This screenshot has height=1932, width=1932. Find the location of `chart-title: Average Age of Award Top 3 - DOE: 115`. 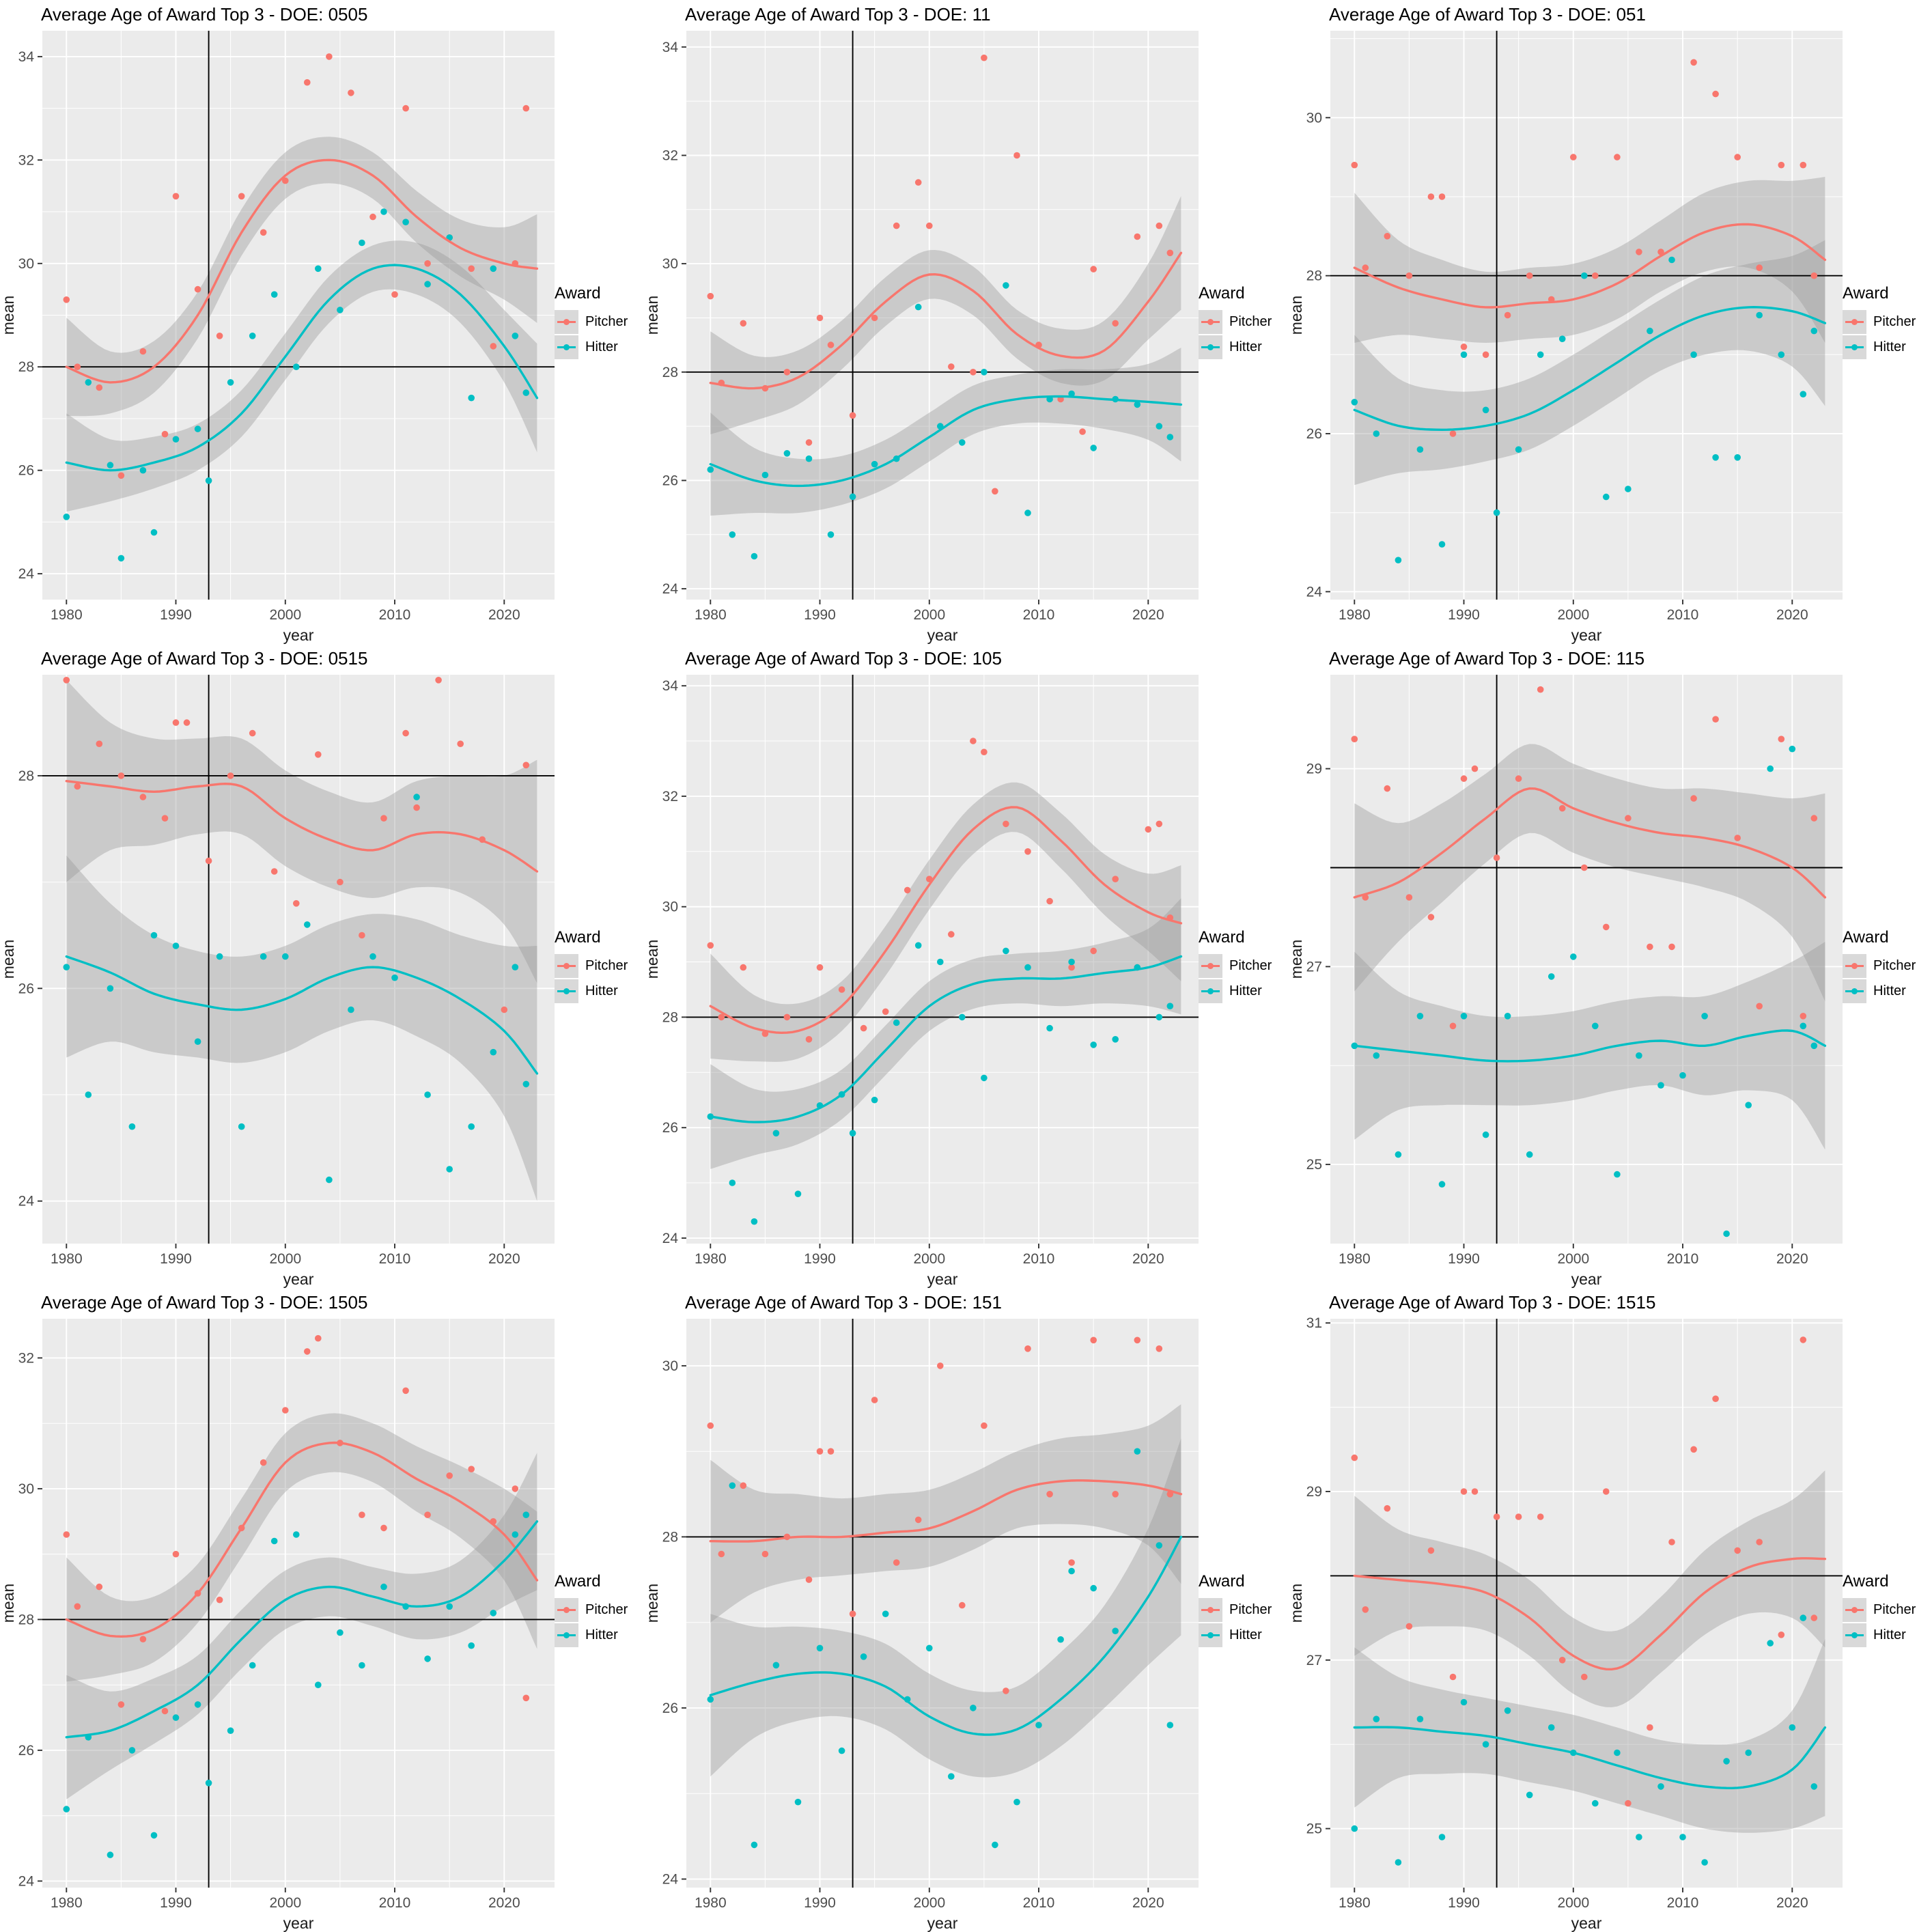

chart-title: Average Age of Award Top 3 - DOE: 115 is located at coordinates (1487, 658).